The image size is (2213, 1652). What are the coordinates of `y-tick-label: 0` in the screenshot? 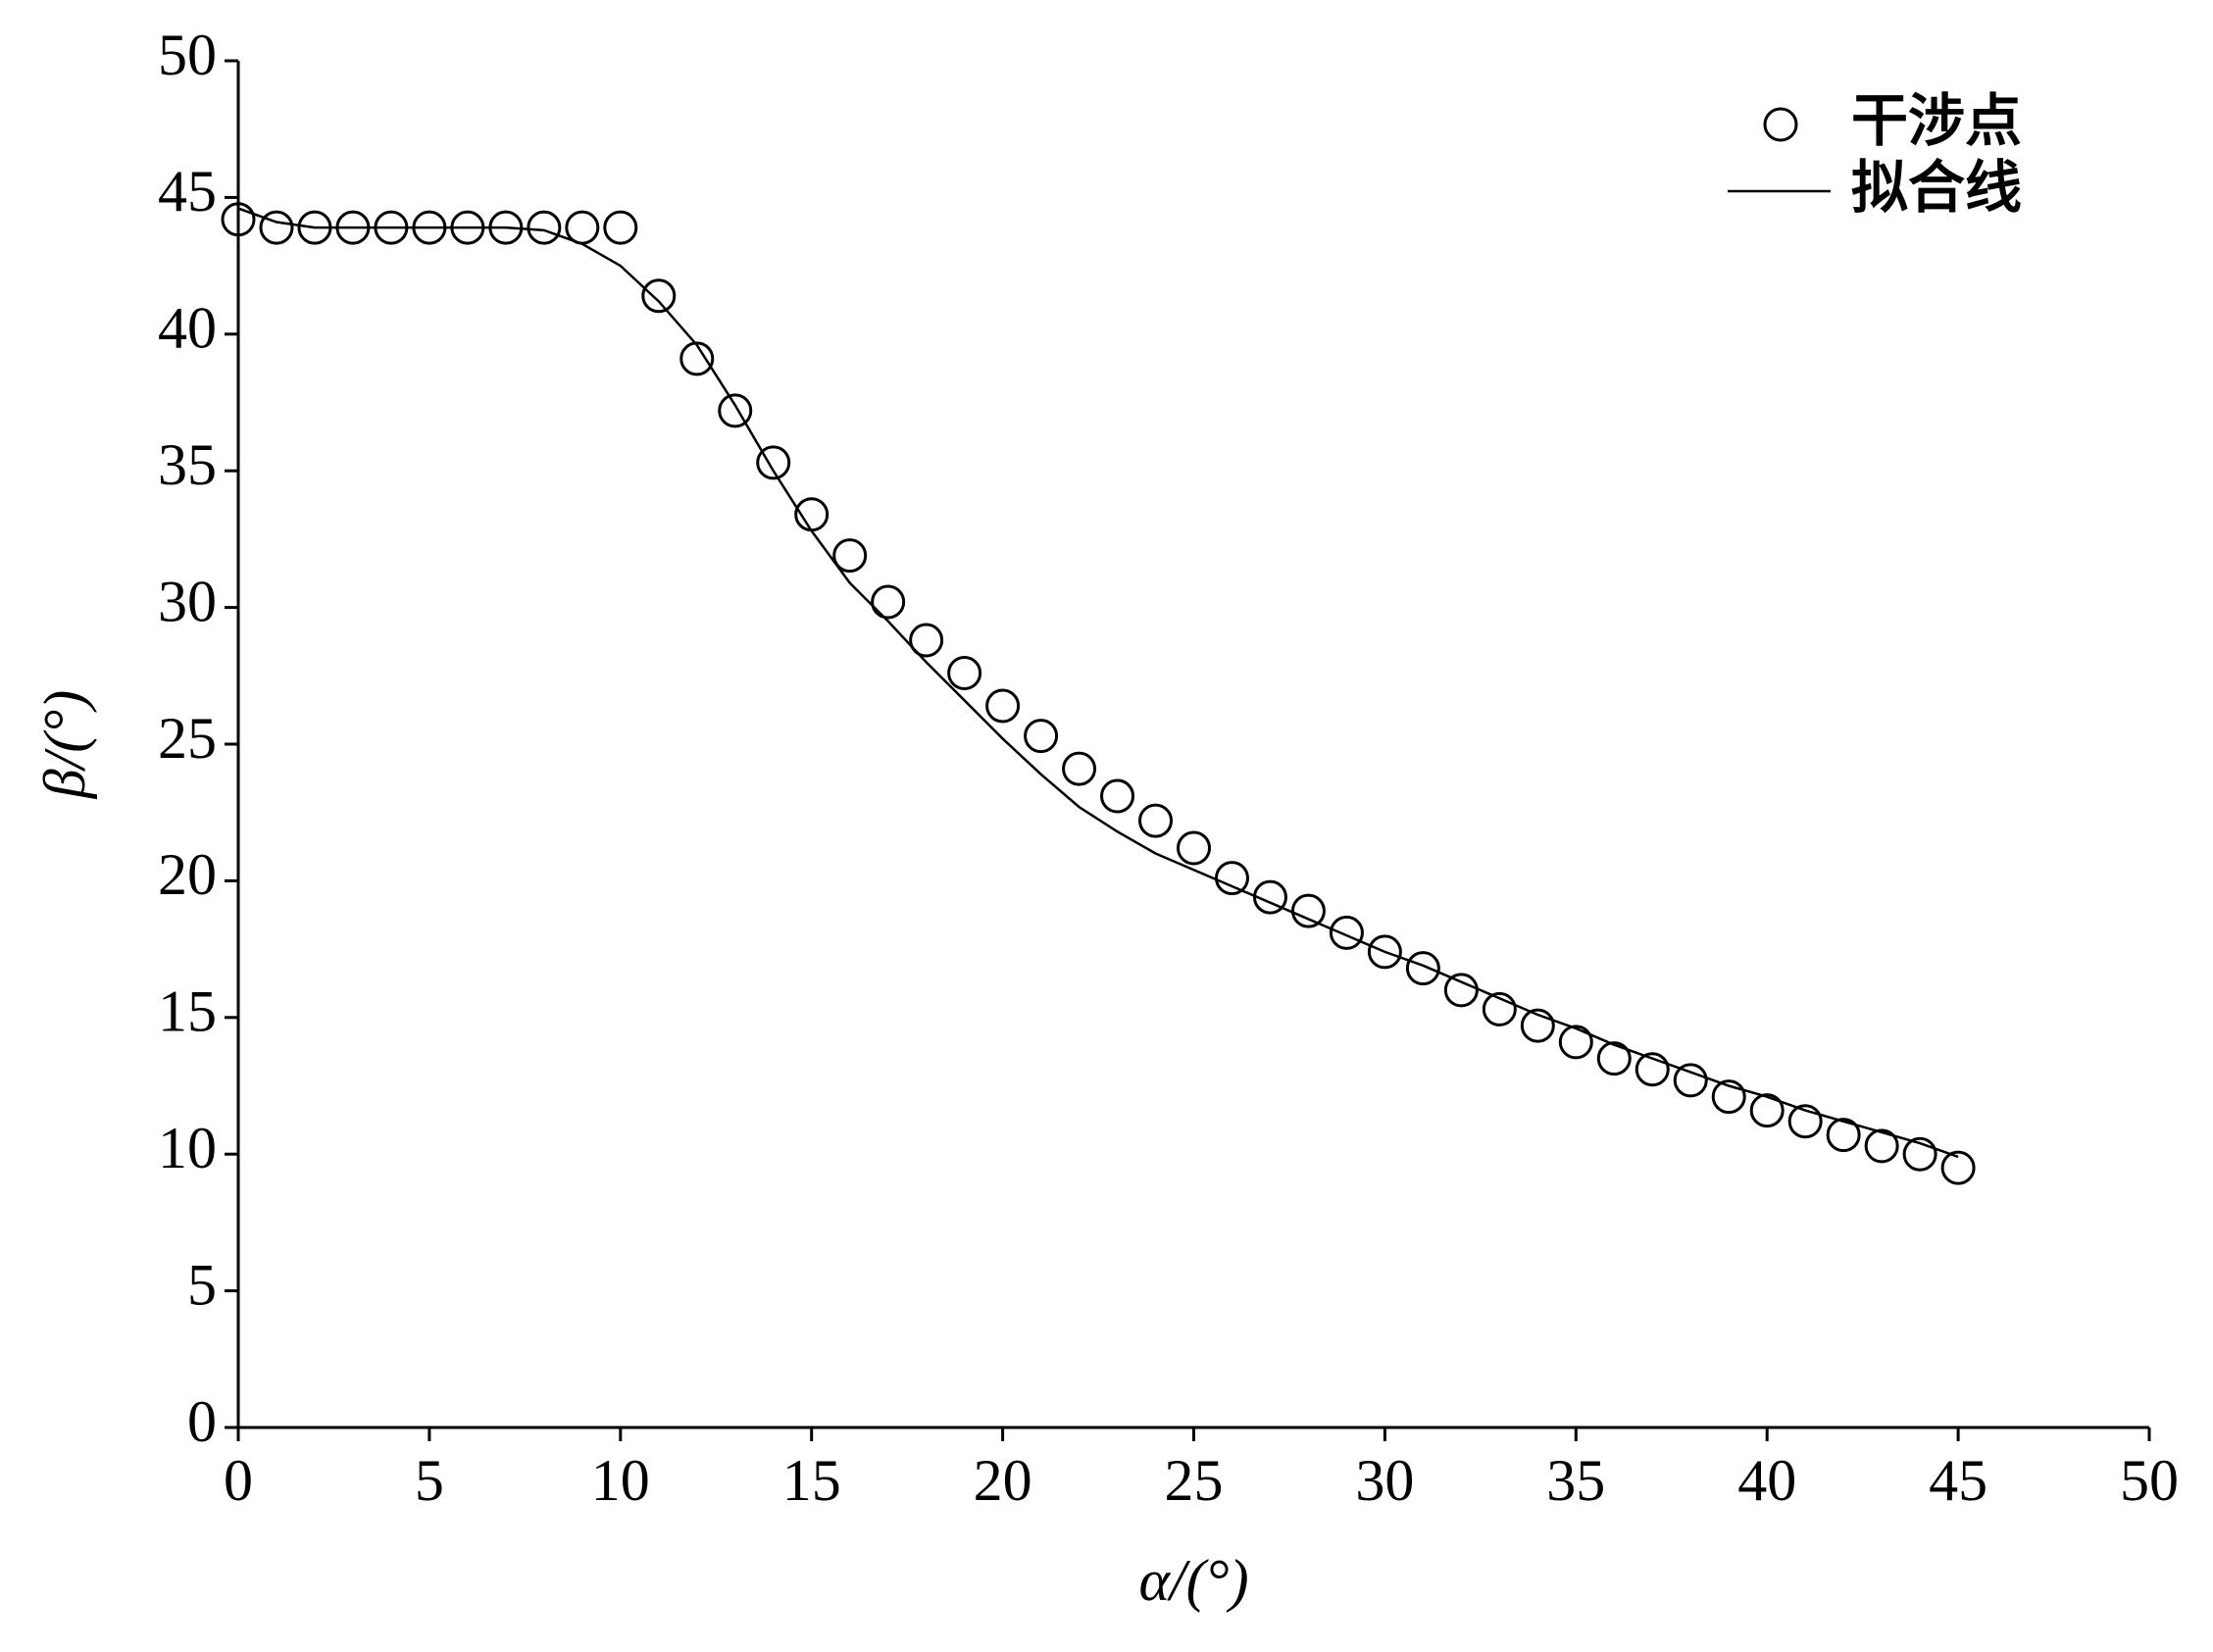 It's located at (202, 1421).